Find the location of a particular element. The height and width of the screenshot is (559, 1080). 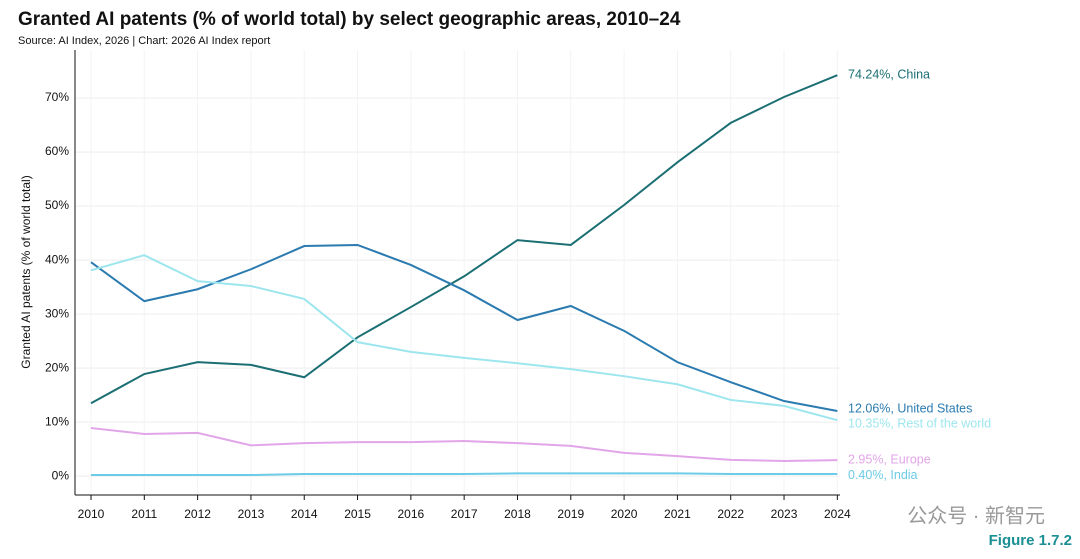

x-tick-label: 2012 is located at coordinates (197, 514).